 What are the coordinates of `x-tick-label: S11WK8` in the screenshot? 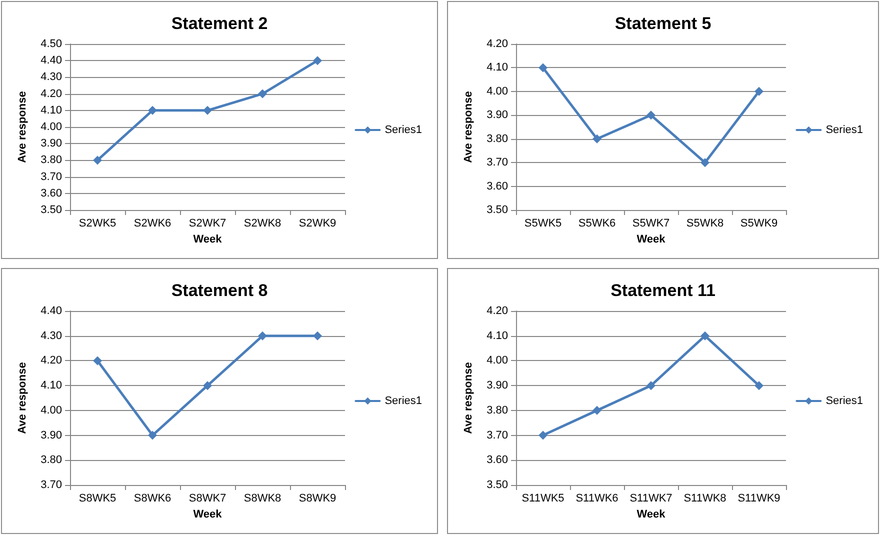 It's located at (705, 498).